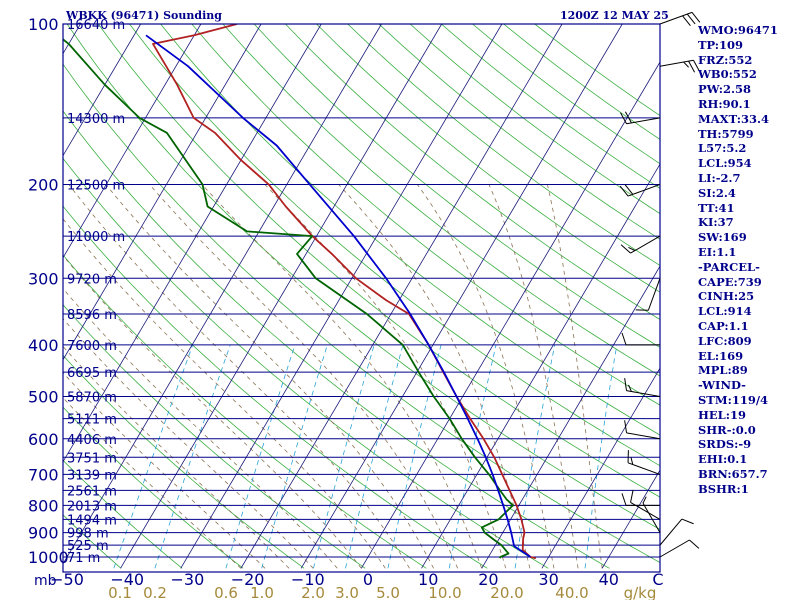 This screenshot has width=800, height=600. What do you see at coordinates (92, 520) in the screenshot?
I see `height-label: 1494 m` at bounding box center [92, 520].